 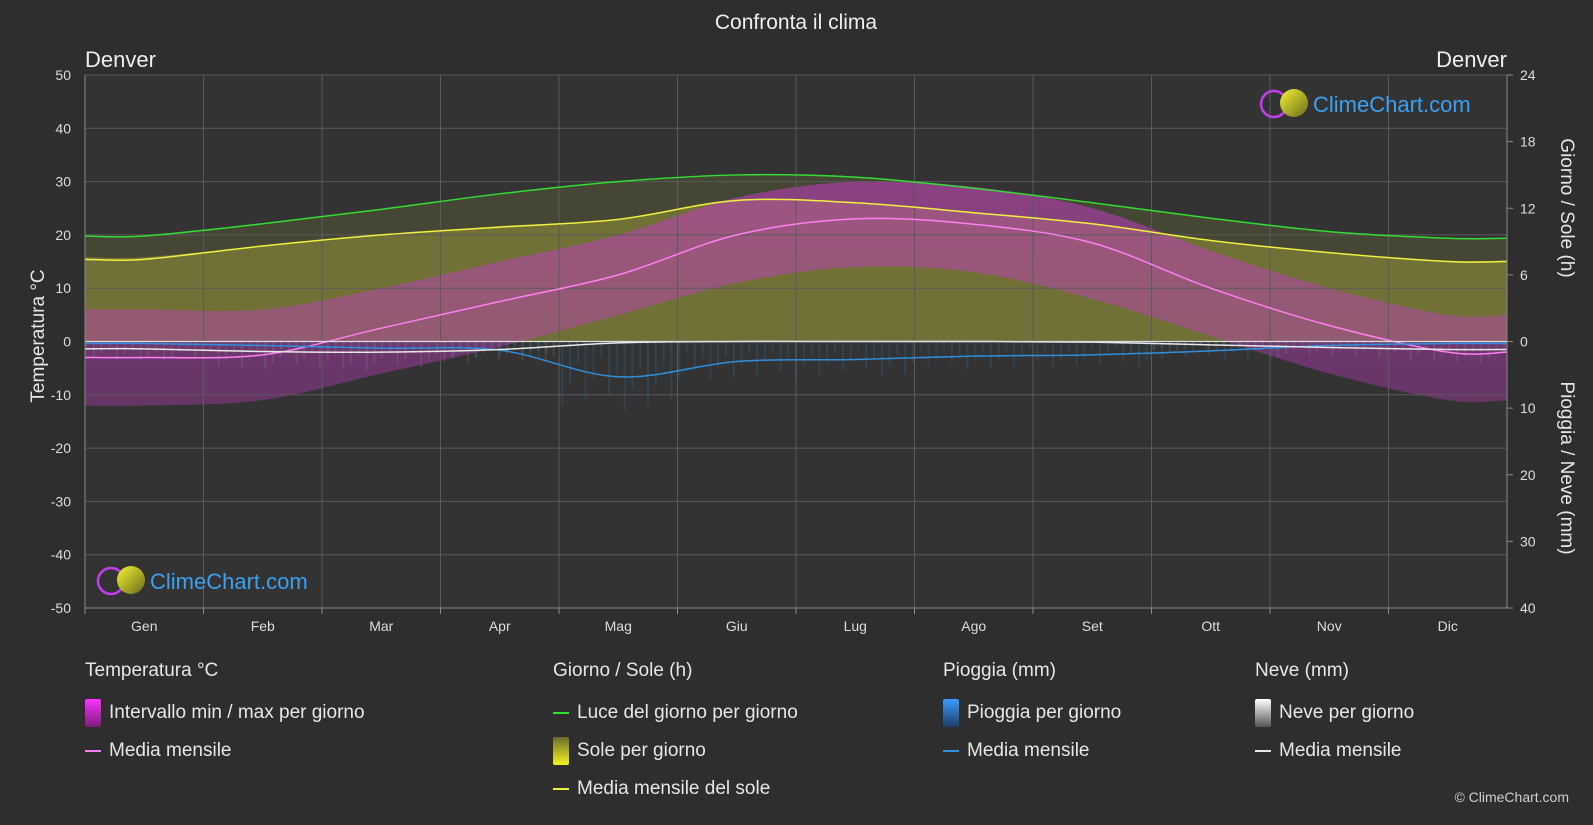 What do you see at coordinates (1092, 626) in the screenshot?
I see `x-tick-label: Set` at bounding box center [1092, 626].